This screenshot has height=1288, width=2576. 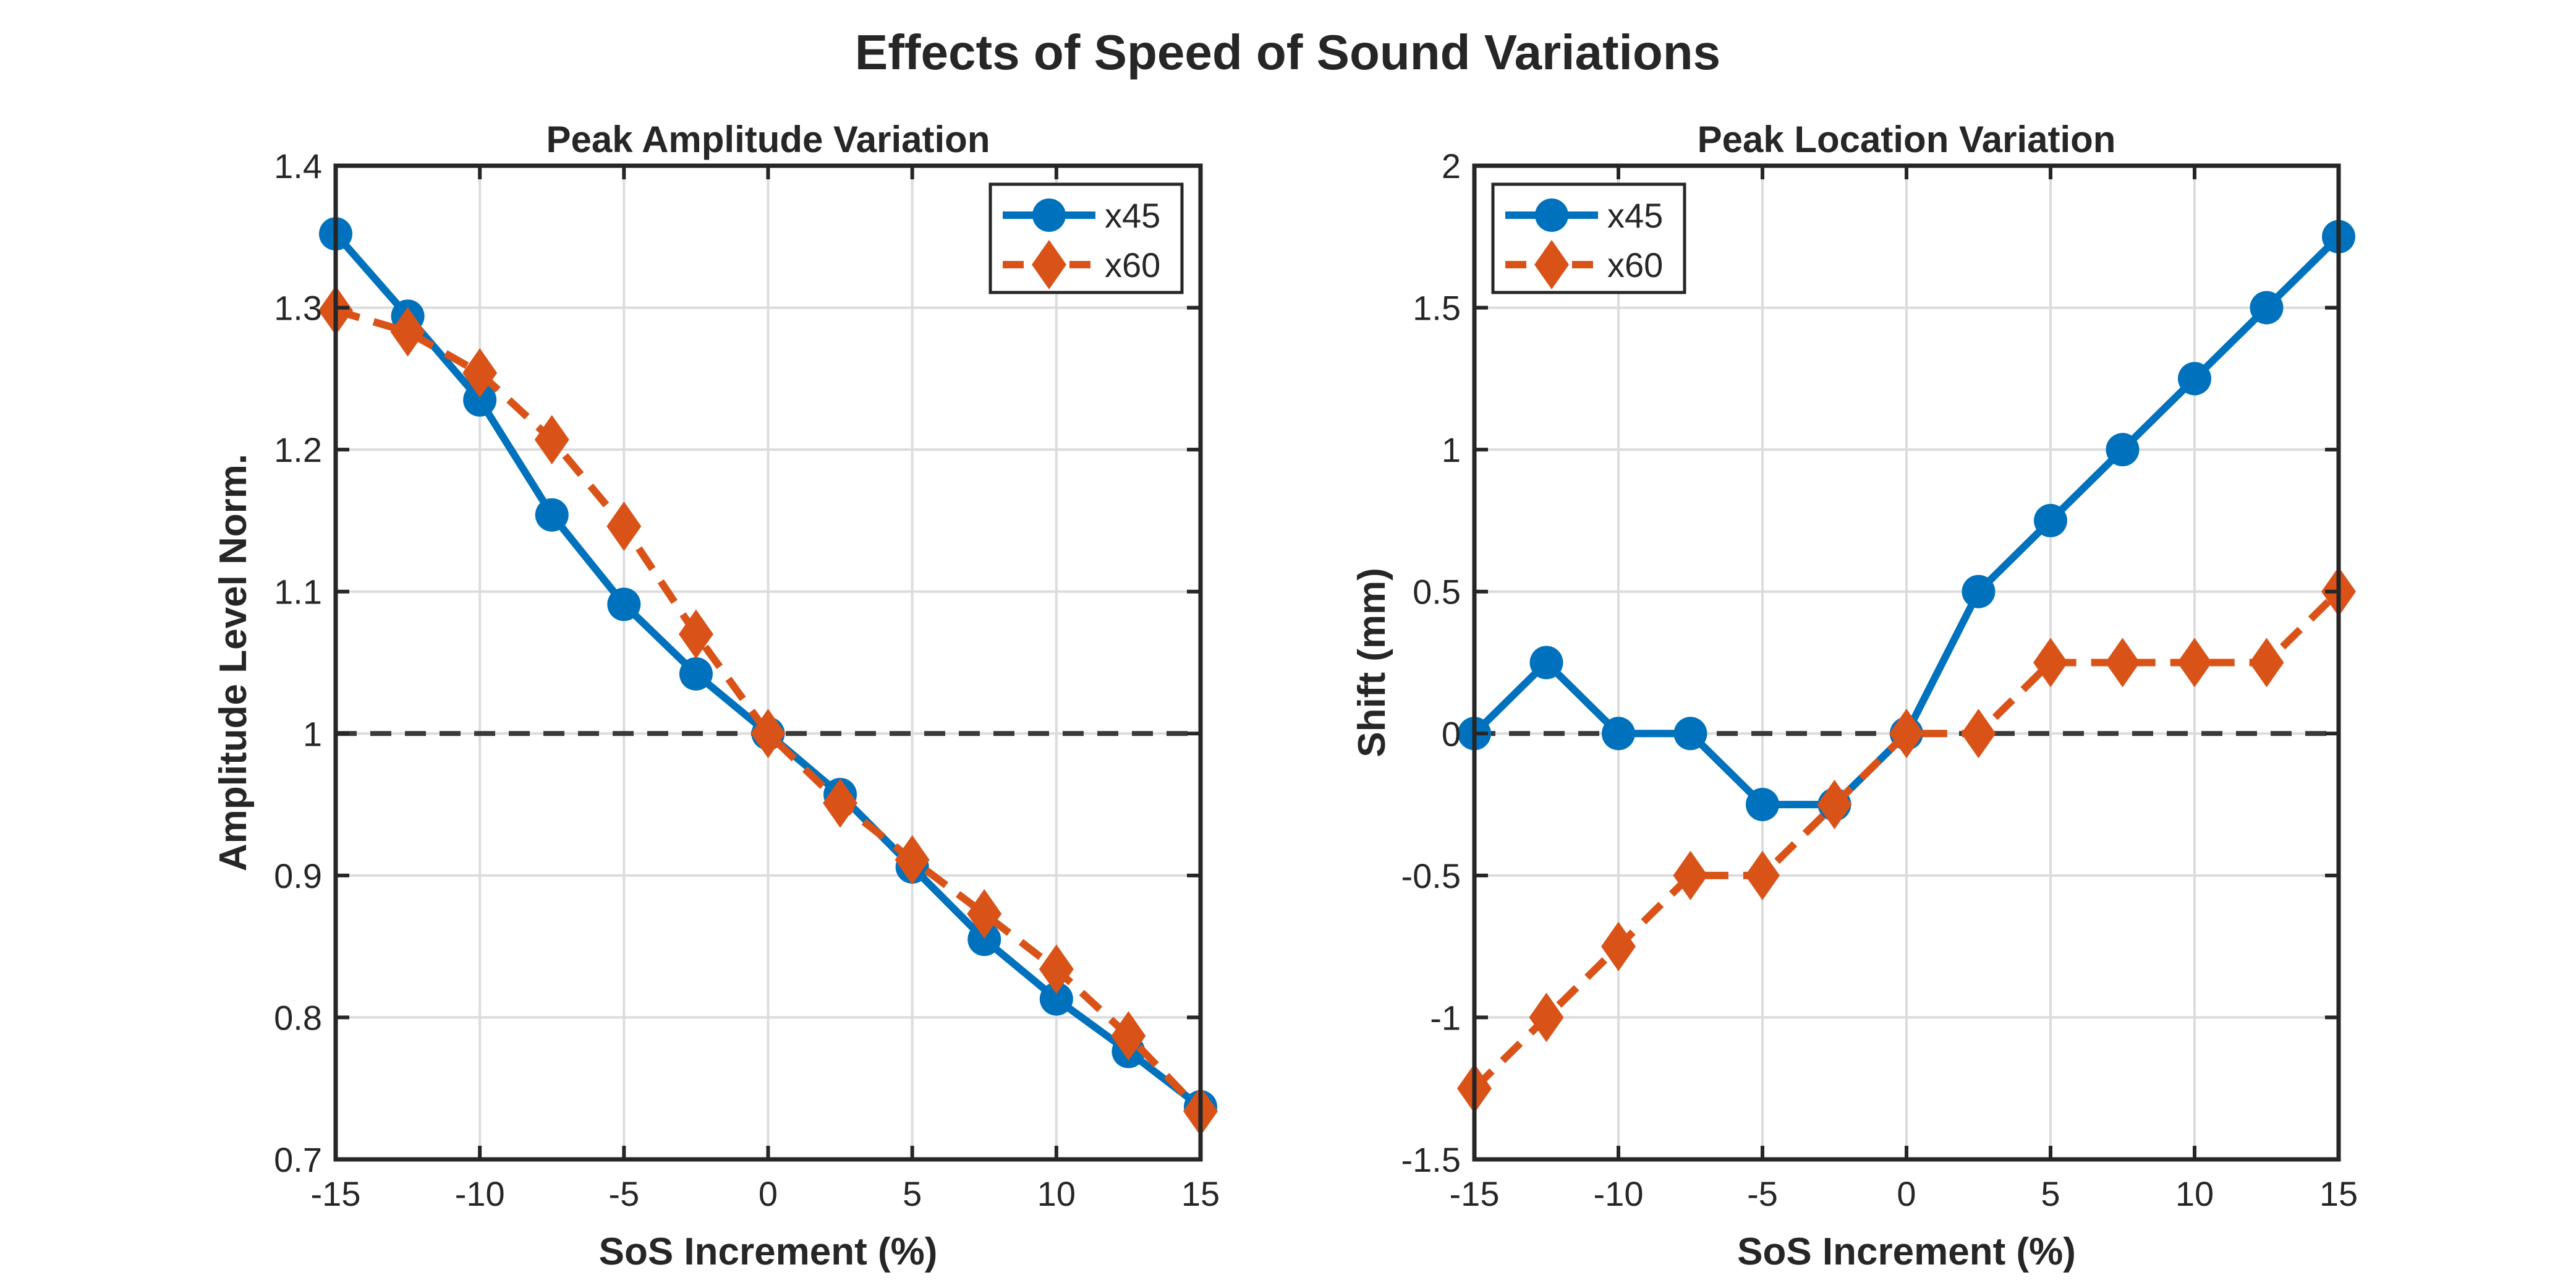 I want to click on location-x-tick-label: -5, so click(x=1762, y=1193).